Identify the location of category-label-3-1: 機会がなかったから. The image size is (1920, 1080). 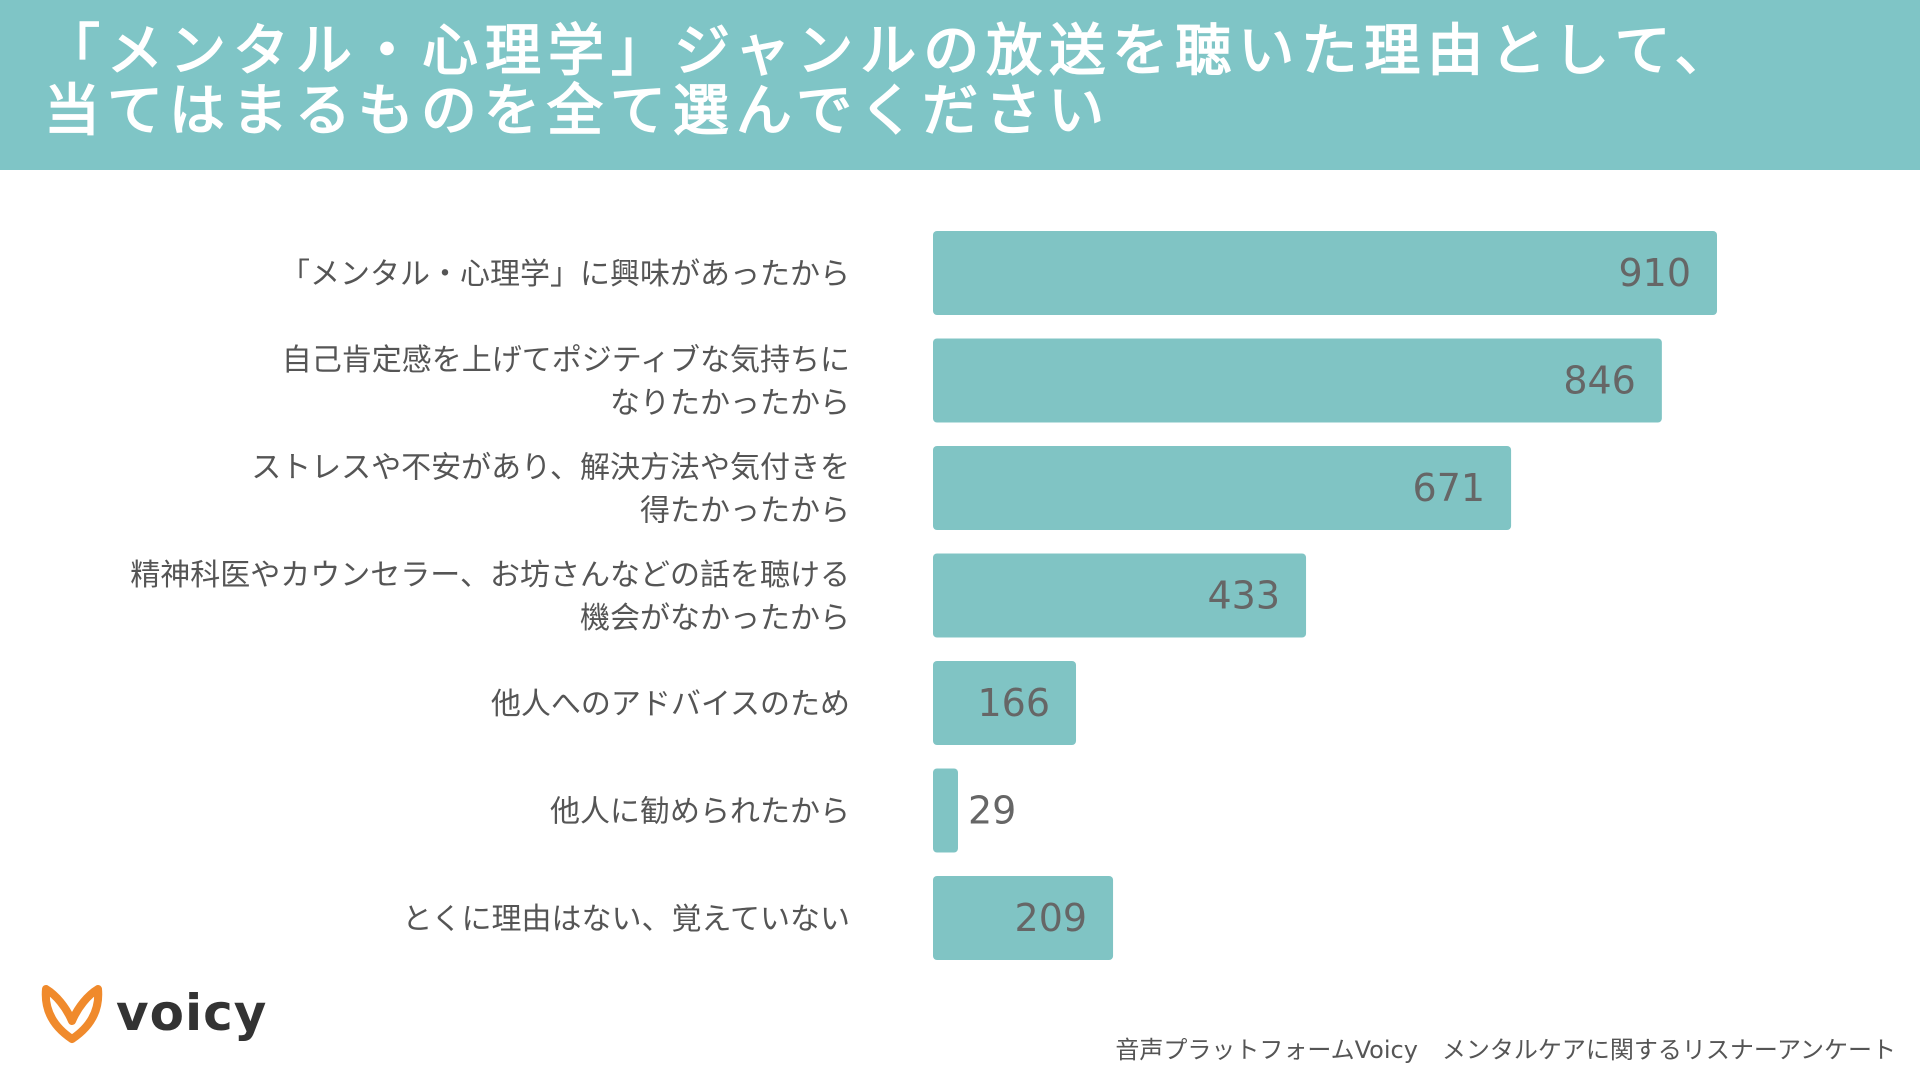
(715, 618).